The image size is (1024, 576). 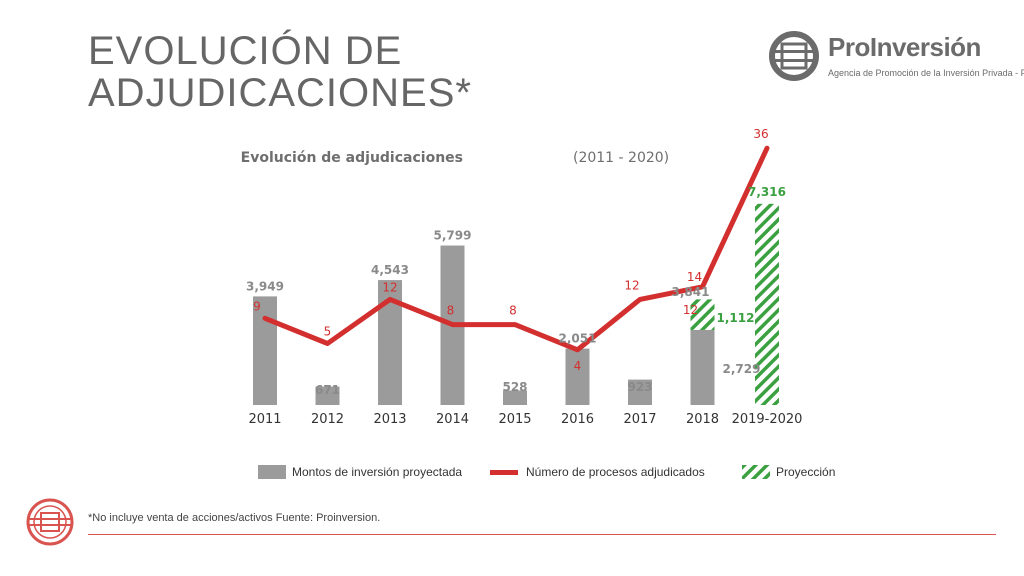 I want to click on legend-item-montos: Montos de inversión proyectada, so click(x=360, y=472).